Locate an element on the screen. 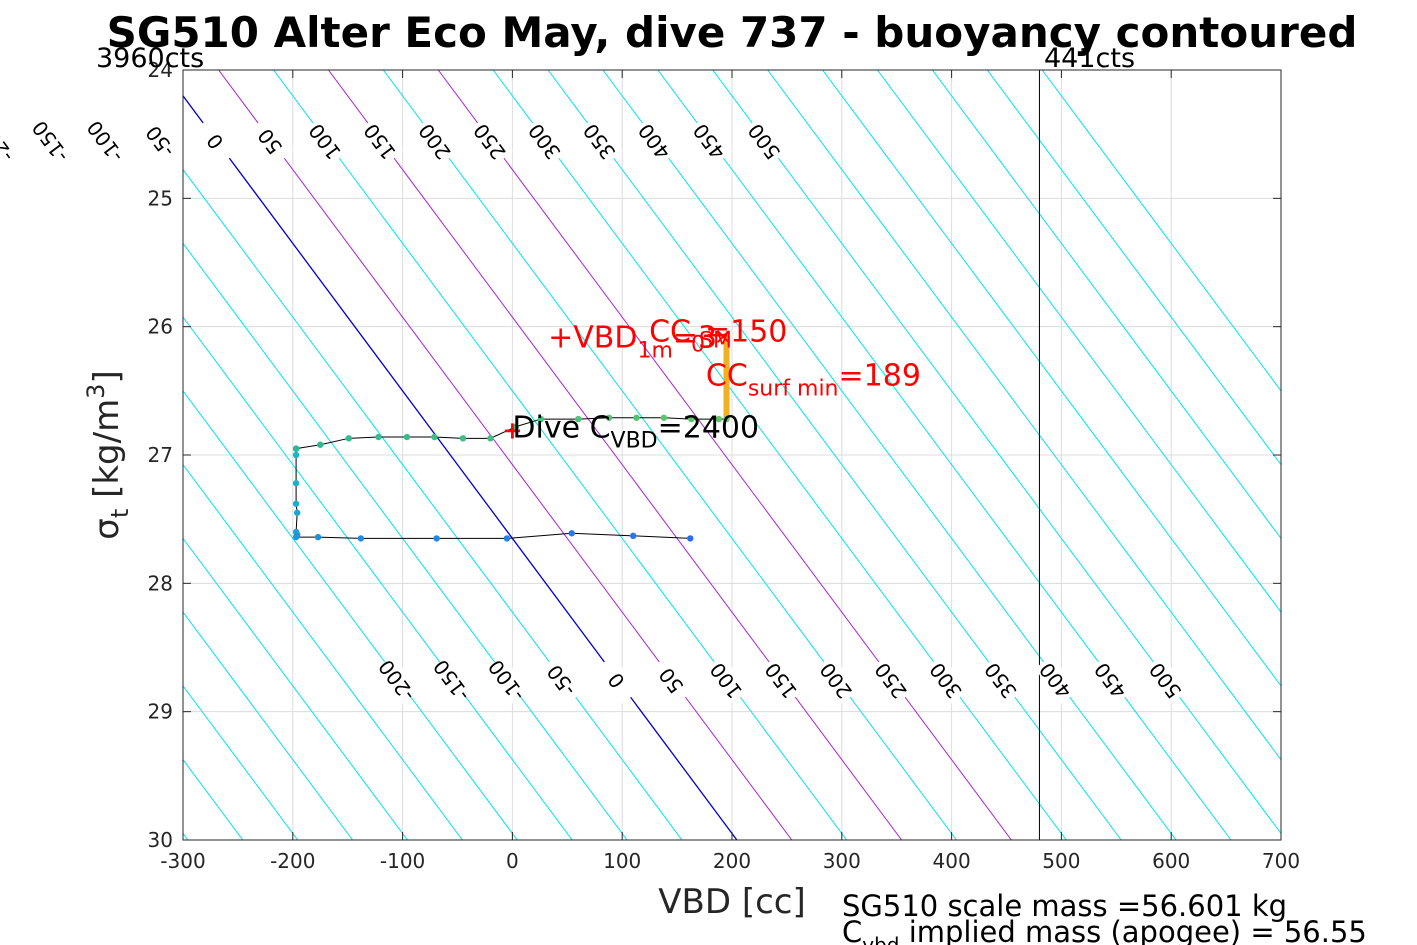 Image resolution: width=1417 pixels, height=945 pixels. footer-implied-mass: Cvbd implied mass (apogee) = 56.55 is located at coordinates (1104, 930).